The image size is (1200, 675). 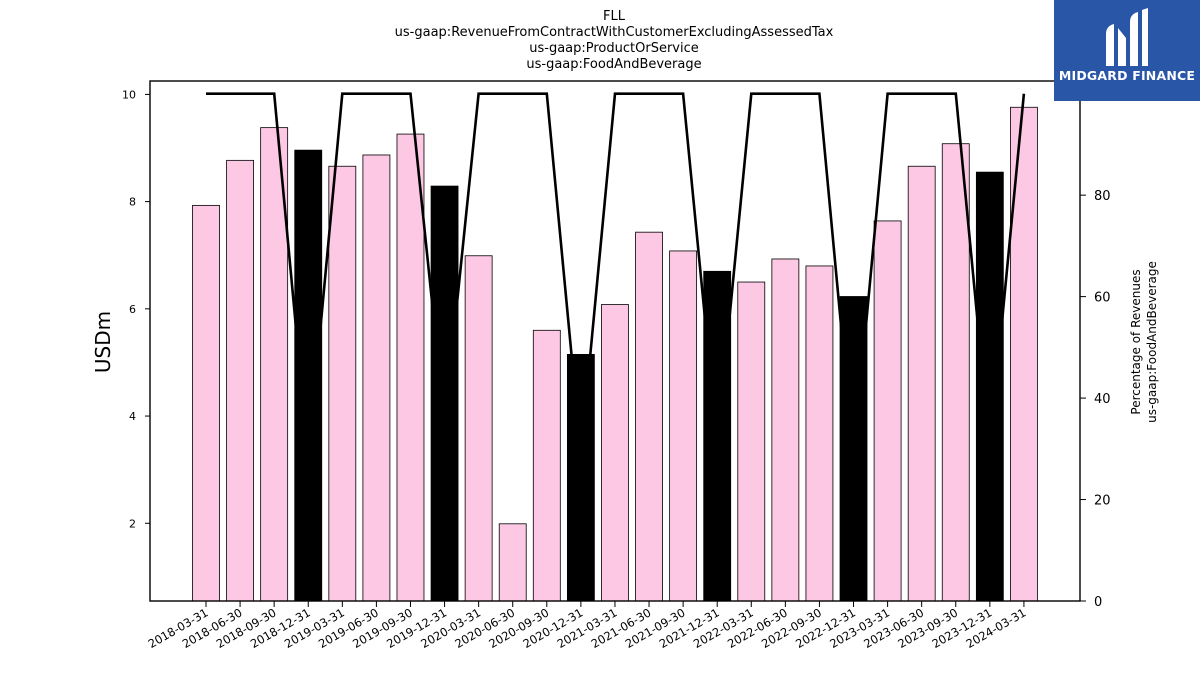 What do you see at coordinates (103, 342) in the screenshot?
I see `y-axis-label: USDm` at bounding box center [103, 342].